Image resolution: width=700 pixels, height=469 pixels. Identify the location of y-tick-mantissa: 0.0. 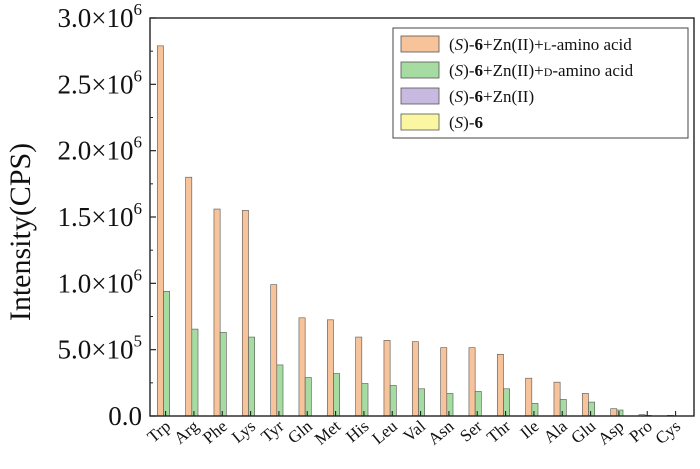
(125, 416).